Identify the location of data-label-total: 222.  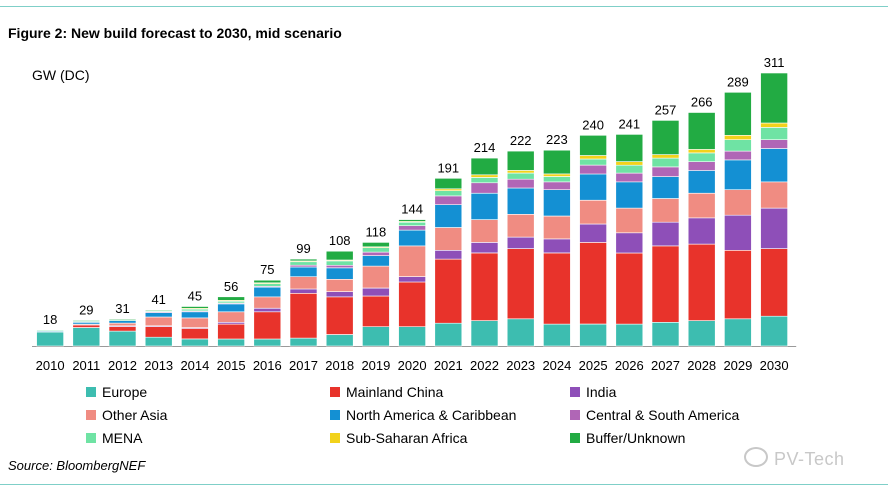
(521, 140).